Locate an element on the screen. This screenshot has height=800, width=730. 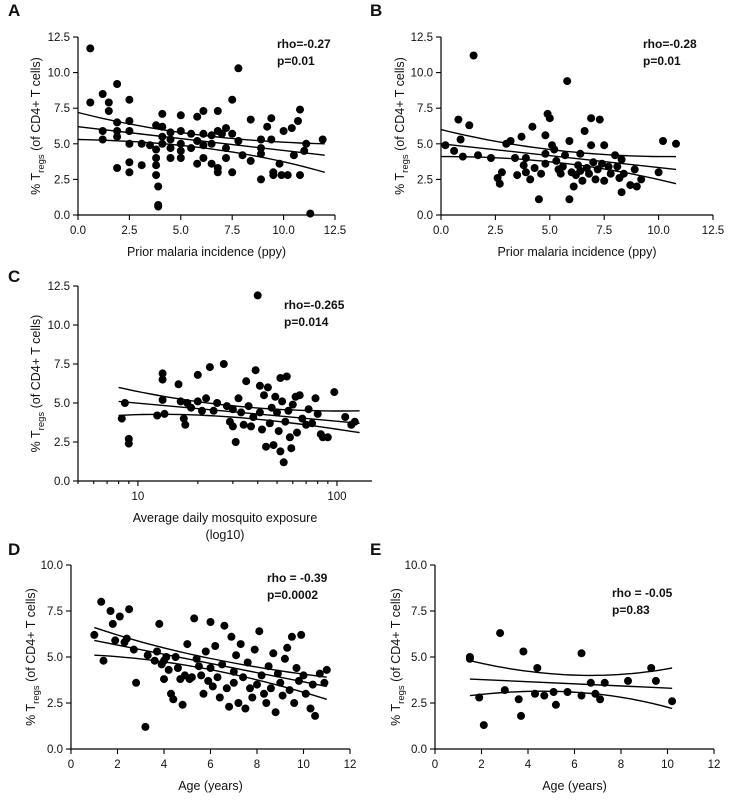
x-axis-title: Age (years) is located at coordinates (574, 786).